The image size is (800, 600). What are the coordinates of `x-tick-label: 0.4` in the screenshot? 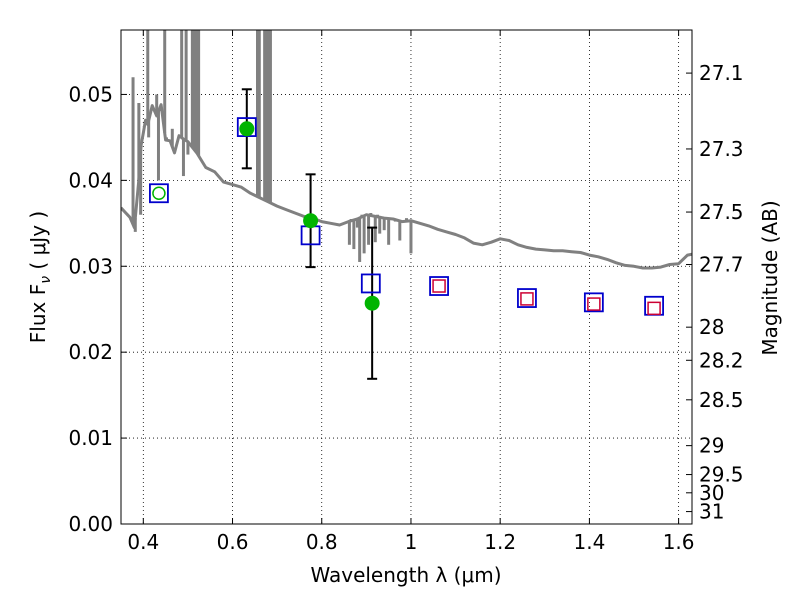 It's located at (143, 542).